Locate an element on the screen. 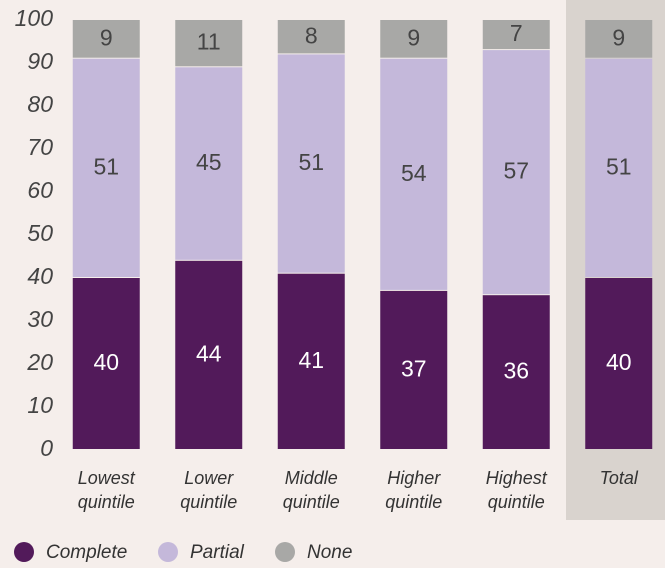 The image size is (665, 568). x-tick-label: Lowest quintile is located at coordinates (106, 490).